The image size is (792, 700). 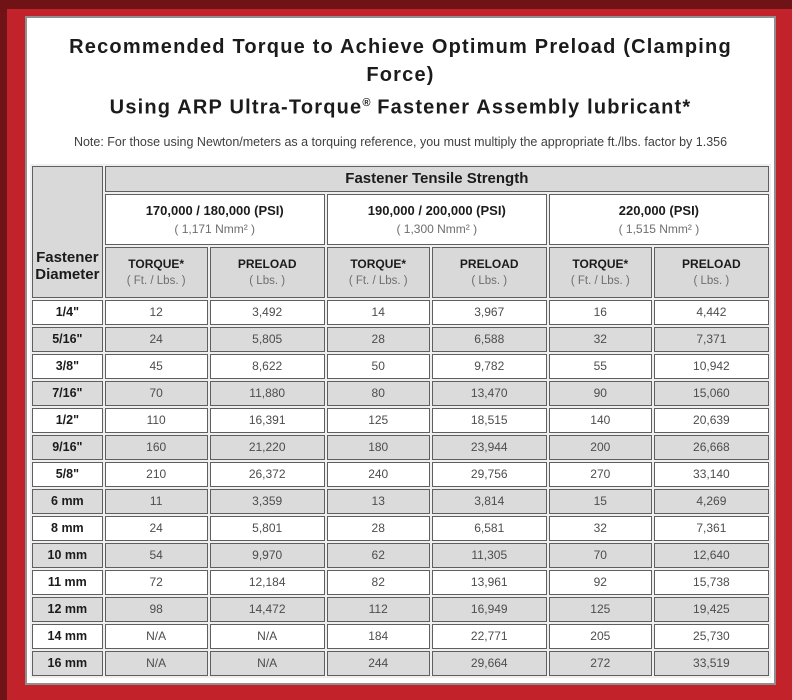 What do you see at coordinates (156, 420) in the screenshot?
I see `value-cell: 110` at bounding box center [156, 420].